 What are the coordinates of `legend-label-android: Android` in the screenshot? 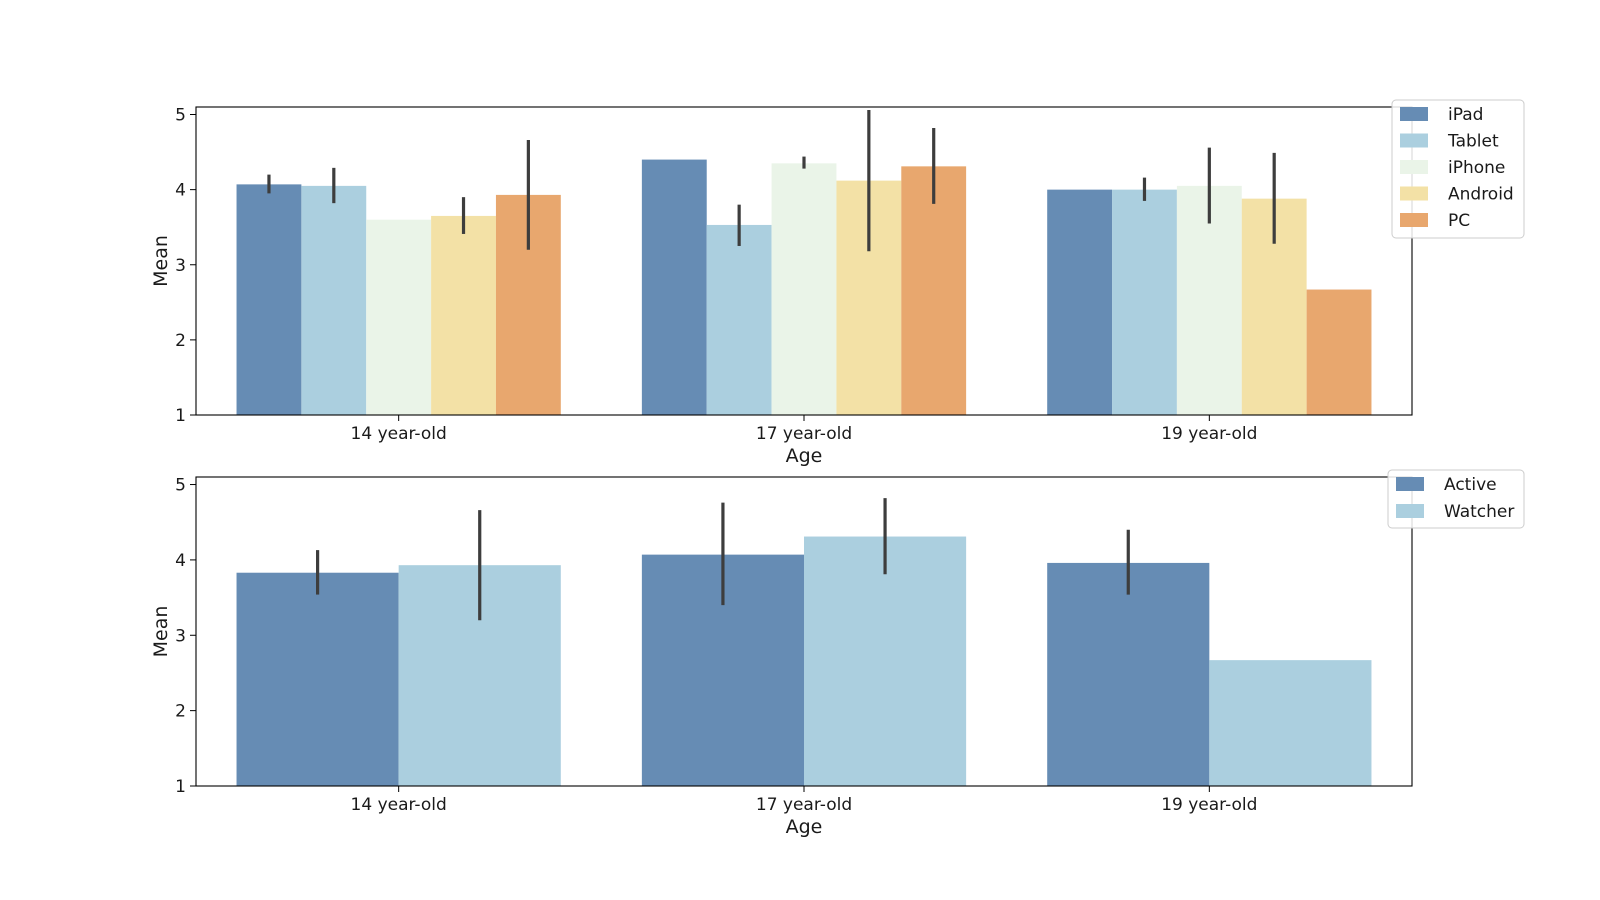 It's located at (1481, 195).